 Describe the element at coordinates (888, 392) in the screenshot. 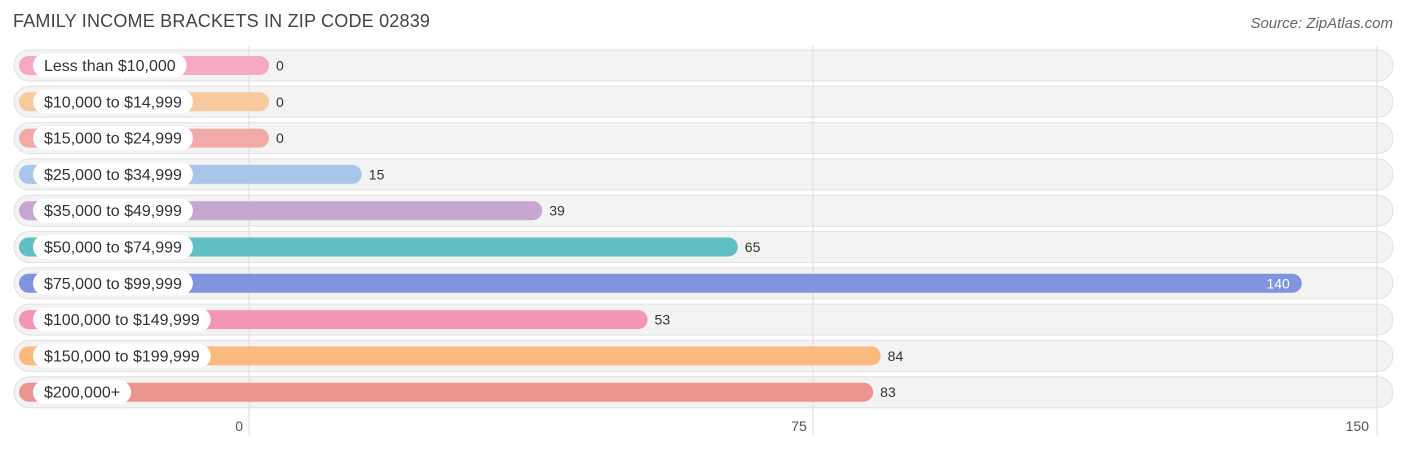

I see `value-label: 83` at that location.